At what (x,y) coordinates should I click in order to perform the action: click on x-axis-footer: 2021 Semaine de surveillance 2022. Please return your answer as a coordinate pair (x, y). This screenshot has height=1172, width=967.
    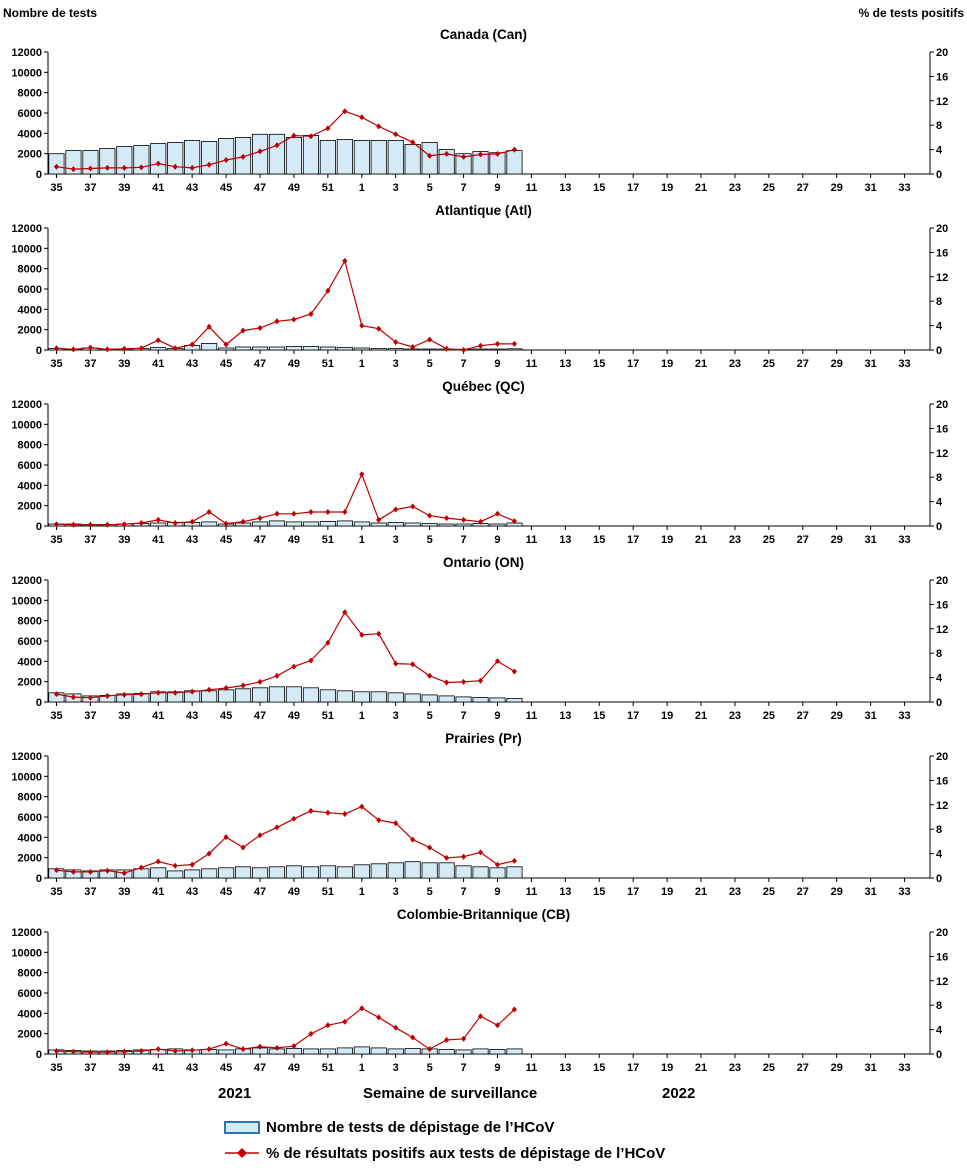
    Looking at the image, I should click on (483, 1097).